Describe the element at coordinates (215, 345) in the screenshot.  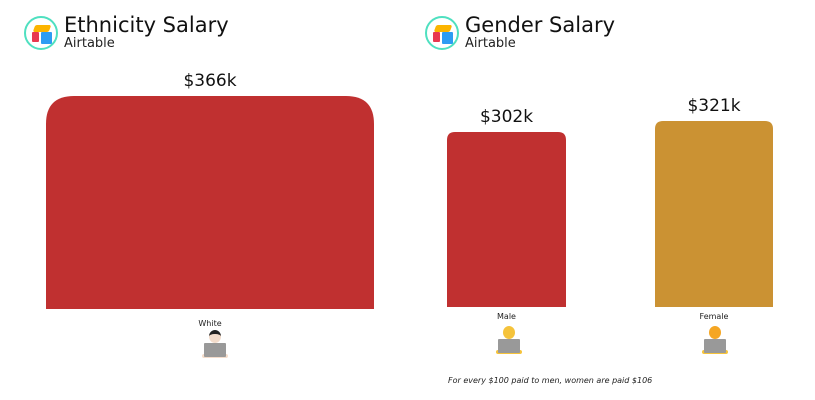
I see `woman-technologist-light-skin-icon` at that location.